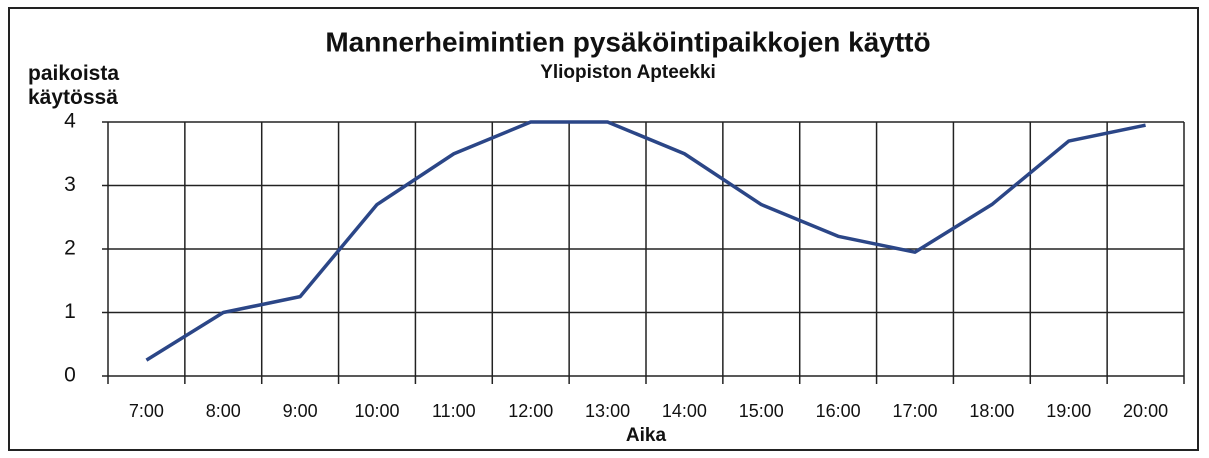 This screenshot has height=458, width=1209. What do you see at coordinates (607, 411) in the screenshot?
I see `x-tick-label: 13:00` at bounding box center [607, 411].